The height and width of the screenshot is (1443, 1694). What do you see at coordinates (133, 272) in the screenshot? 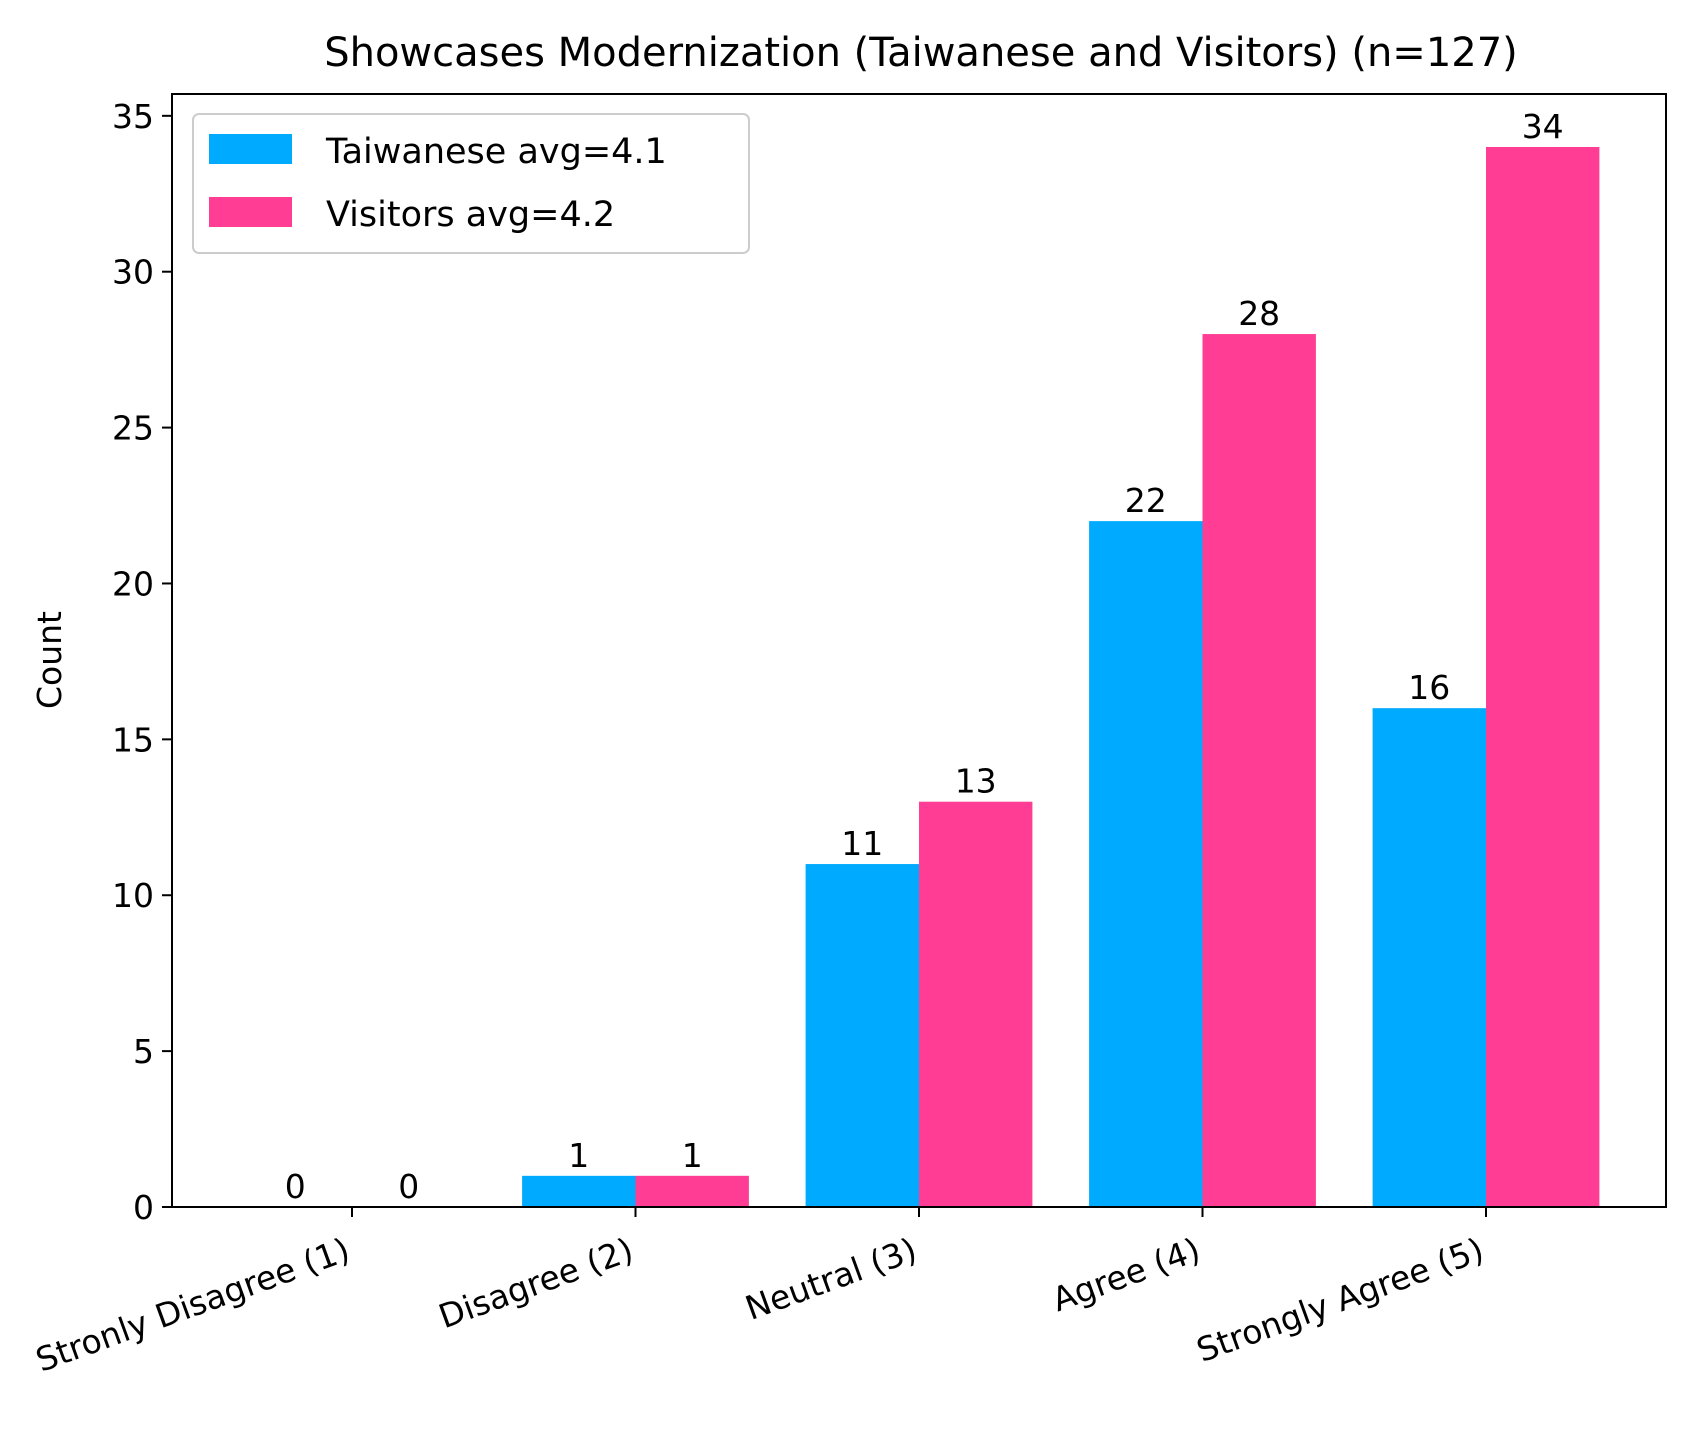
I see `y-tick-label: 30` at bounding box center [133, 272].